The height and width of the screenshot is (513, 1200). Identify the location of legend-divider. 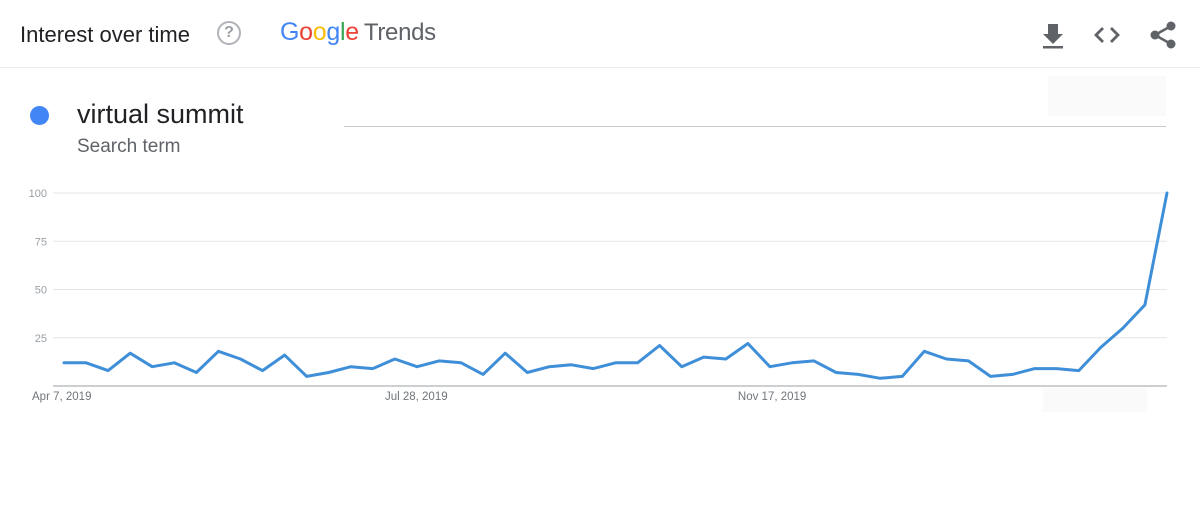
(755, 126).